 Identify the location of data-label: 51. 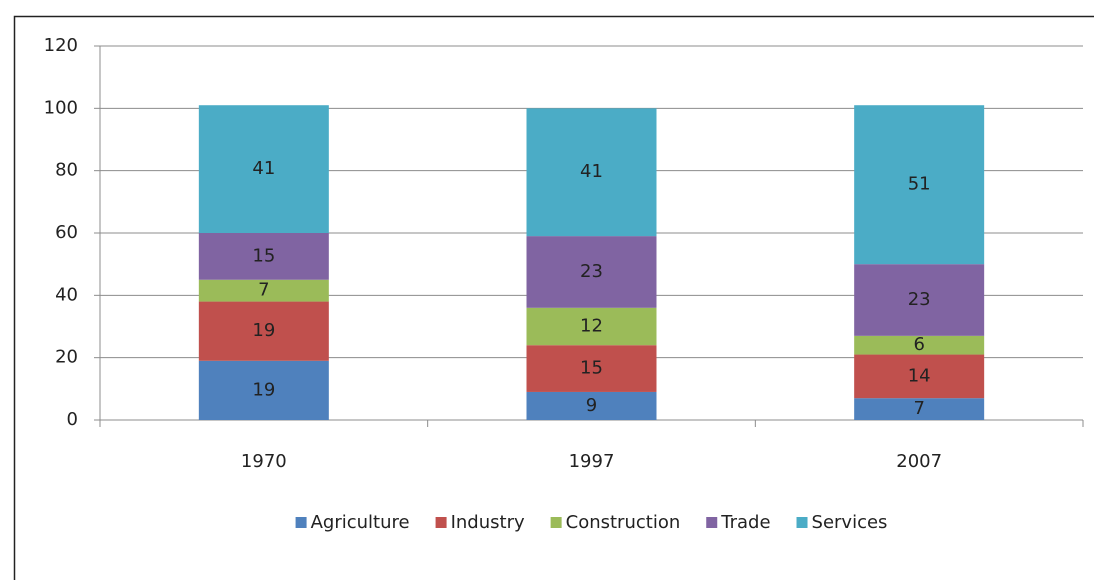
(919, 184).